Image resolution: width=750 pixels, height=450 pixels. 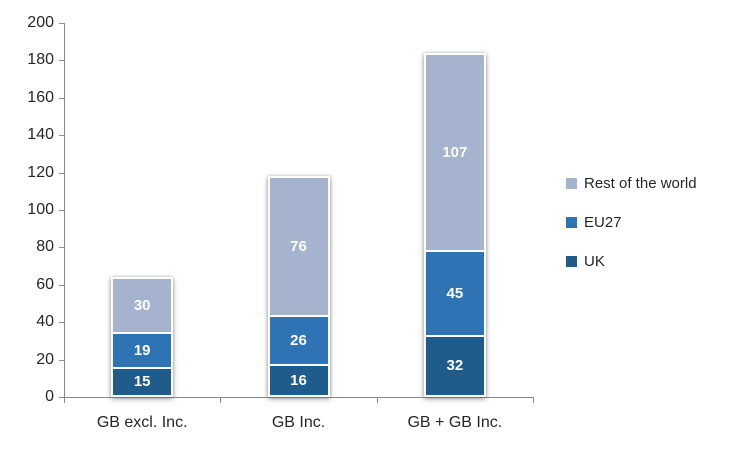 I want to click on y-tick-label: 20, so click(x=45, y=359).